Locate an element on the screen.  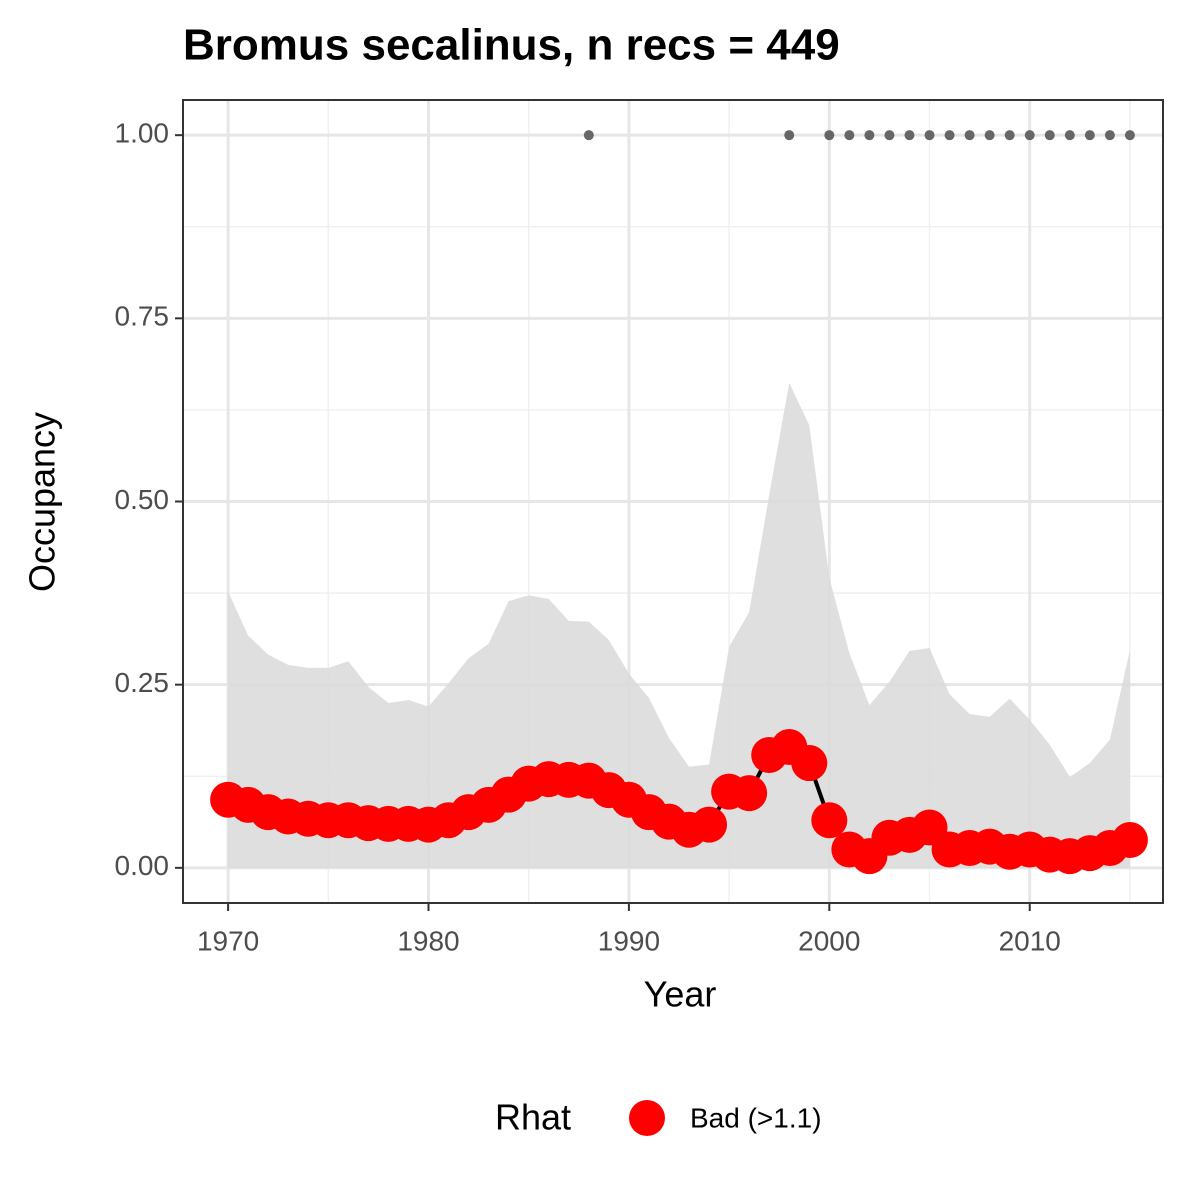
legend-title: Rhat is located at coordinates (533, 1117).